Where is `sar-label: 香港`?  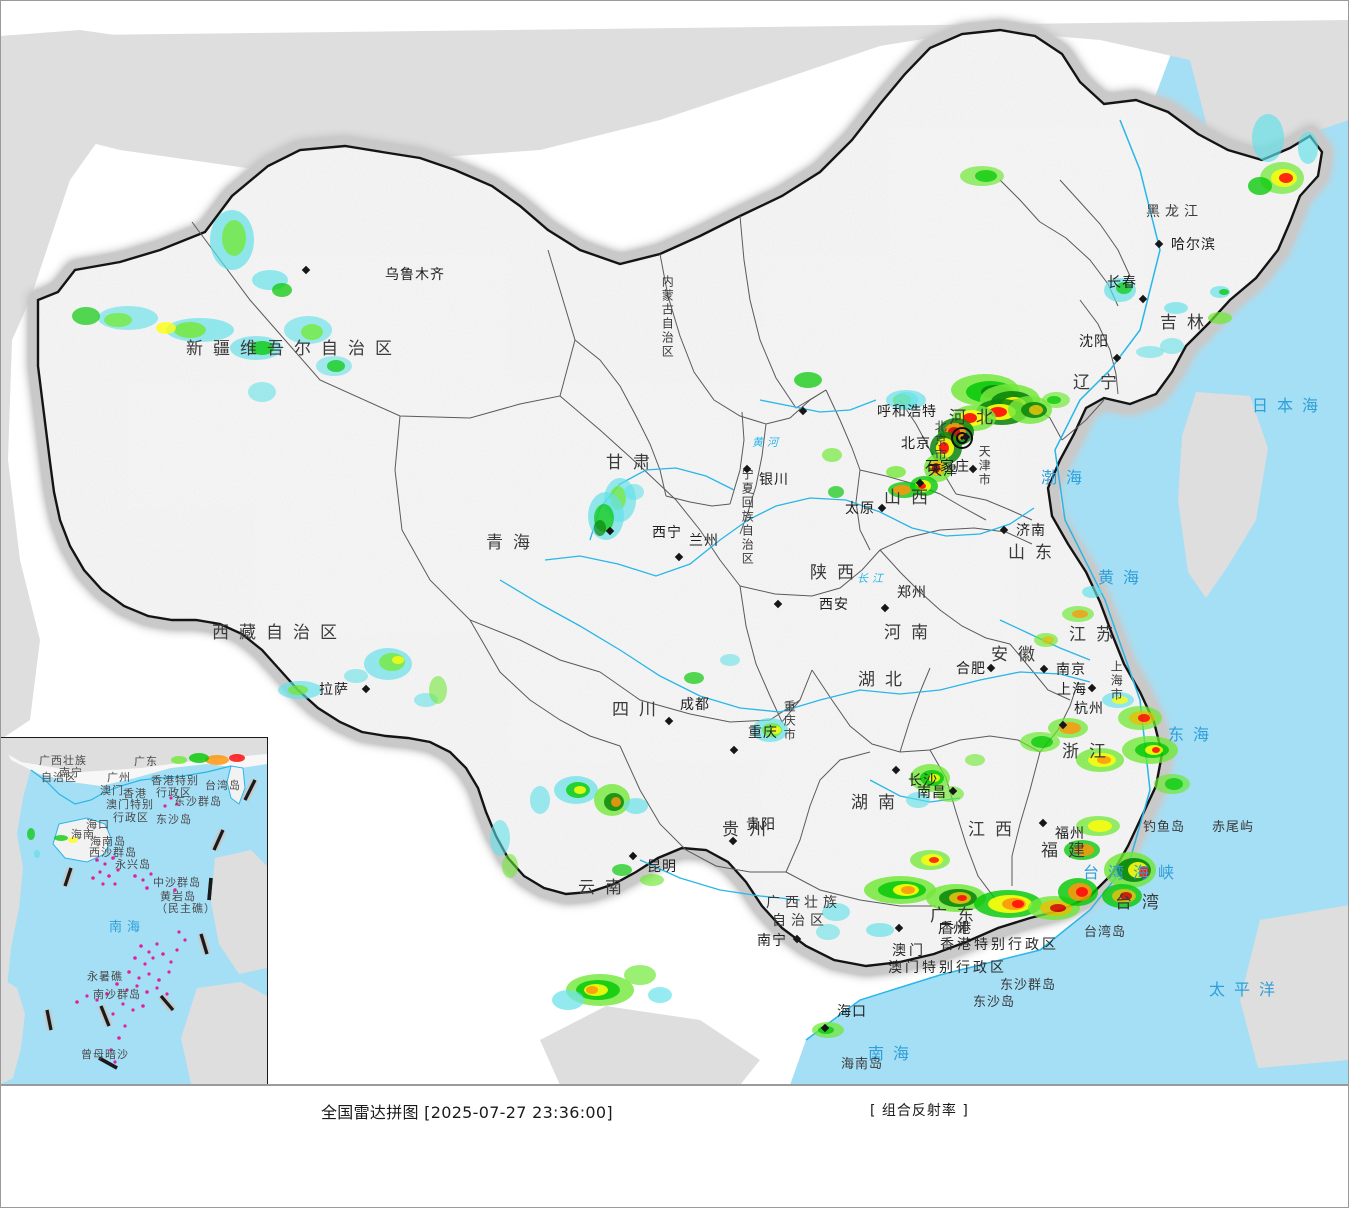 sar-label: 香港 is located at coordinates (957, 929).